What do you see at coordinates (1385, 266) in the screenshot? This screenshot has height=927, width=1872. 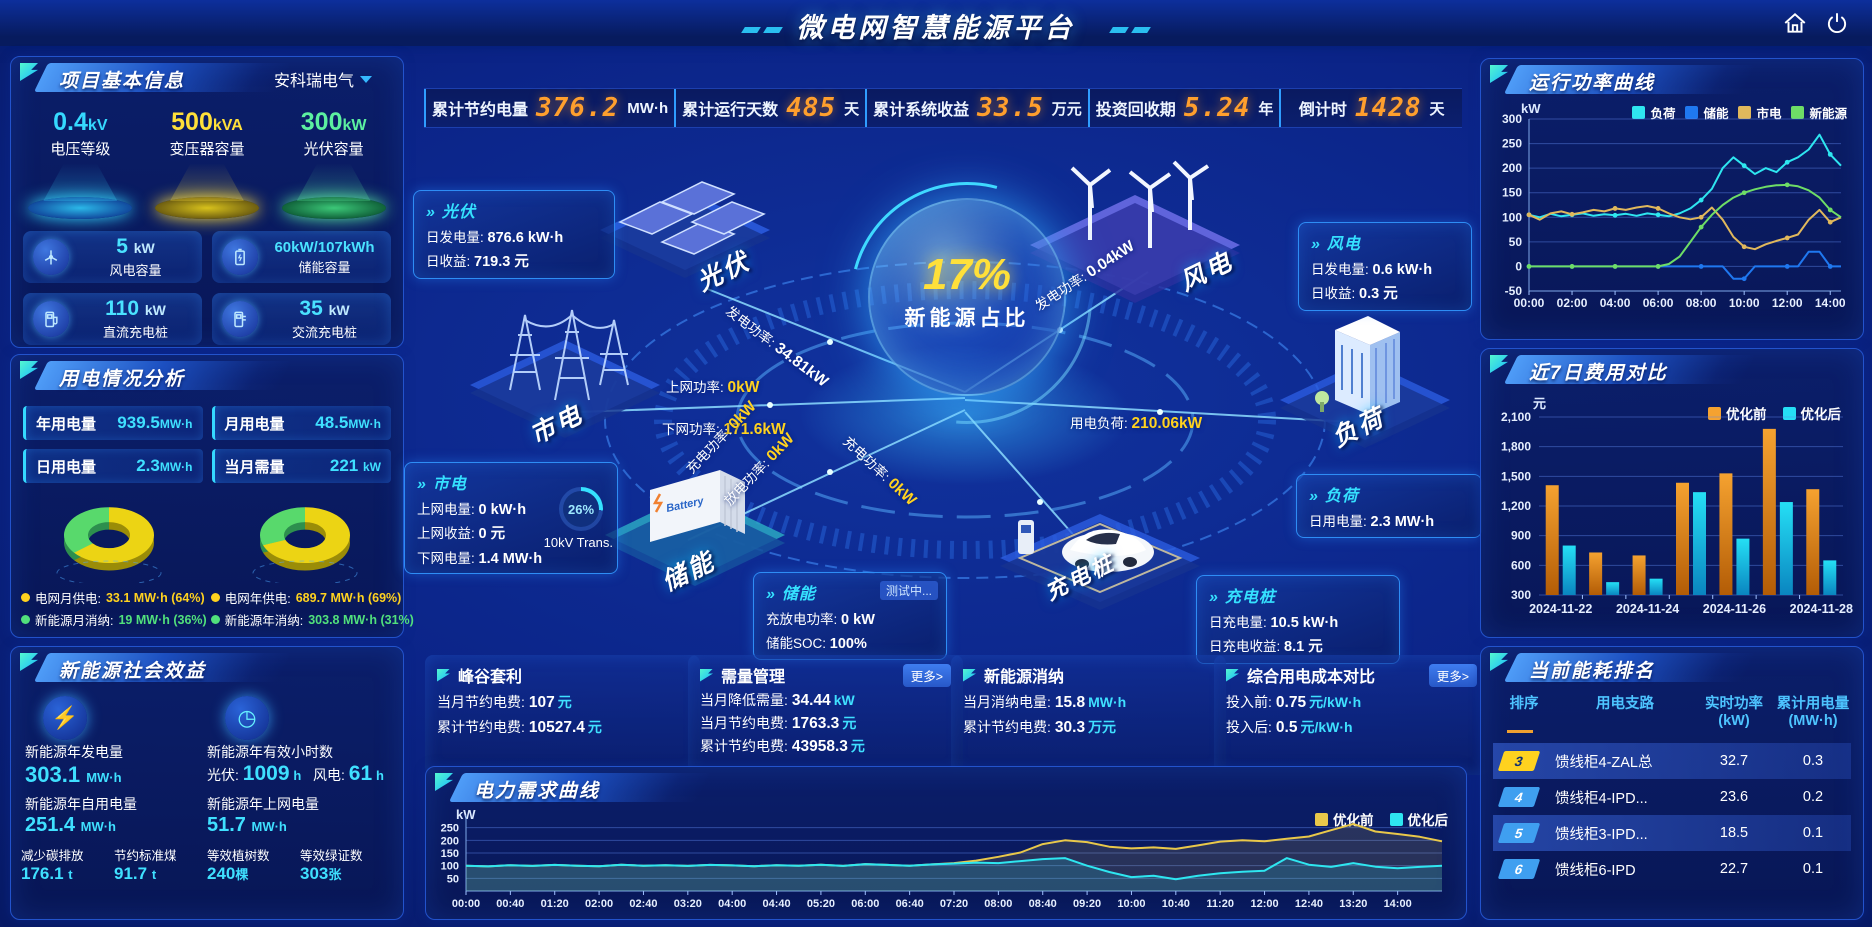 I see `wind-info-box: » 风电 日发电量: 0.6 kW·h 日收益: 0.3 元` at bounding box center [1385, 266].